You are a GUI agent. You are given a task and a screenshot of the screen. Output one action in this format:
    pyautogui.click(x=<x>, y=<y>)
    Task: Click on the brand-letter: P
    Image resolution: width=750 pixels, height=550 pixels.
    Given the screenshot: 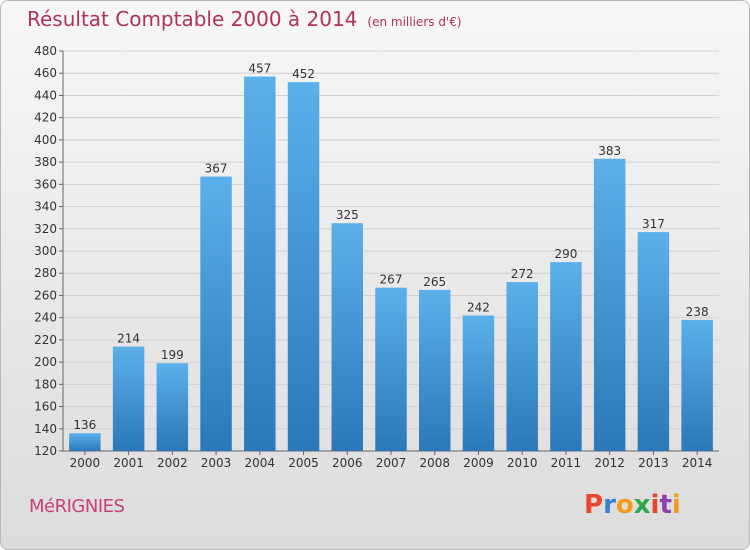 What is the action you would take?
    pyautogui.click(x=594, y=505)
    